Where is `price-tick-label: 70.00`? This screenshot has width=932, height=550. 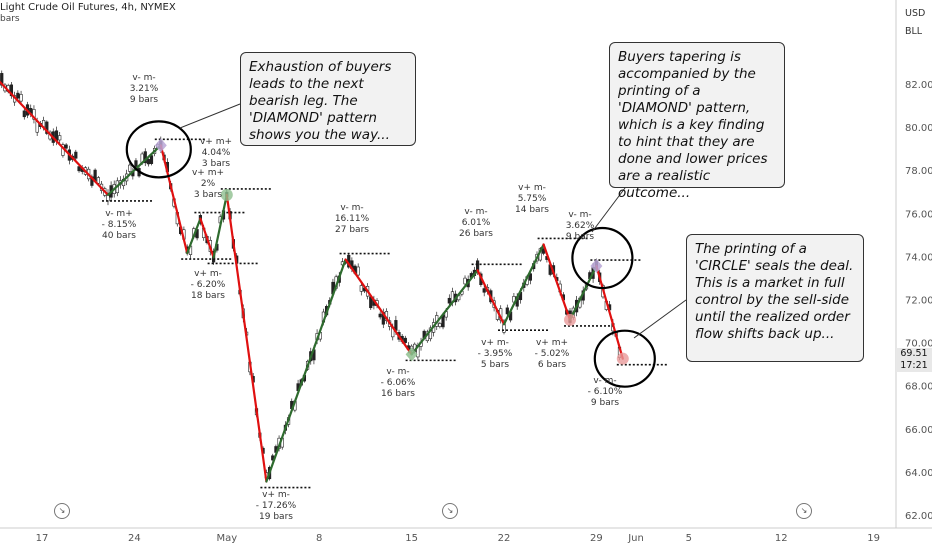
price-tick-label: 70.00 is located at coordinates (918, 344).